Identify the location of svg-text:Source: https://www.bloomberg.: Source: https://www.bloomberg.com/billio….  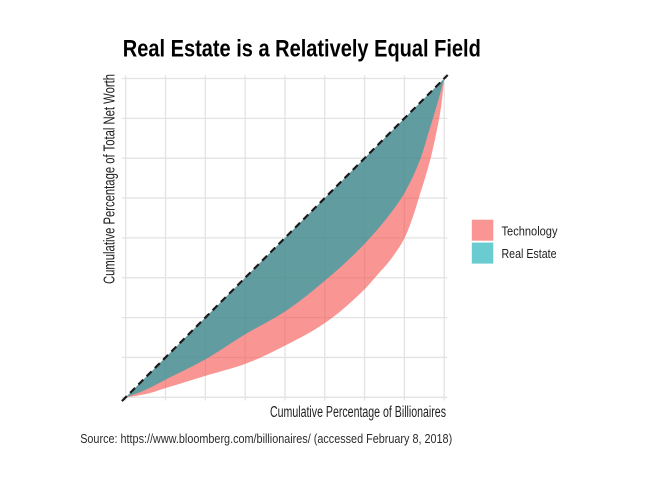
(266, 439).